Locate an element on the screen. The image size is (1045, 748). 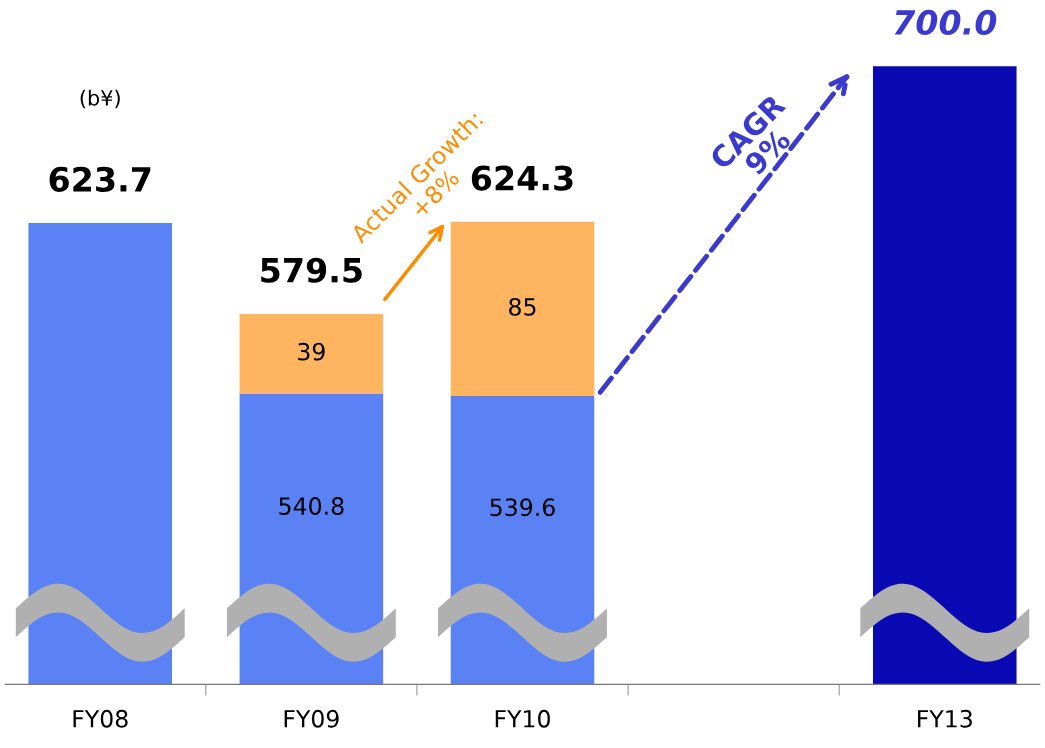
data-label: 85 is located at coordinates (522, 306).